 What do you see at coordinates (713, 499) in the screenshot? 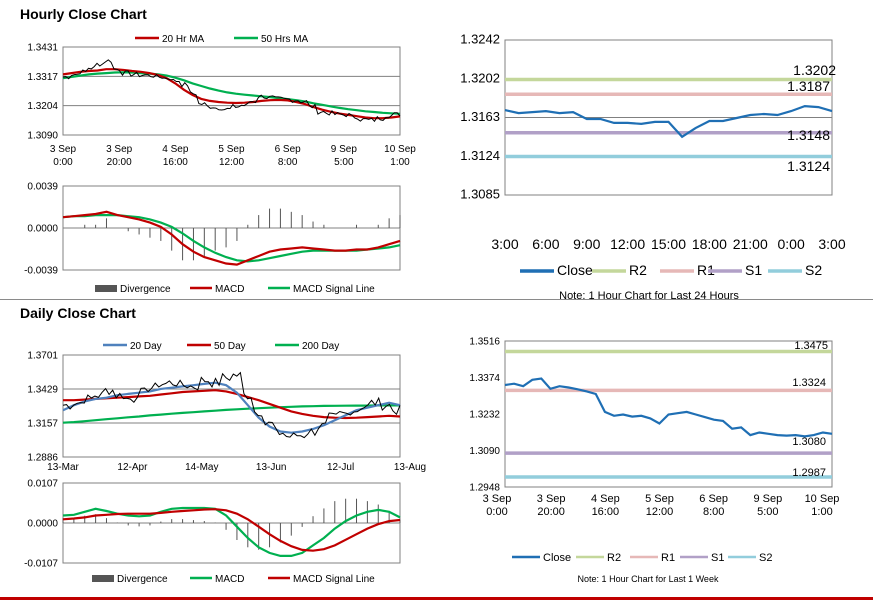
I see `daily-levels-xtick: 6 Sep` at bounding box center [713, 499].